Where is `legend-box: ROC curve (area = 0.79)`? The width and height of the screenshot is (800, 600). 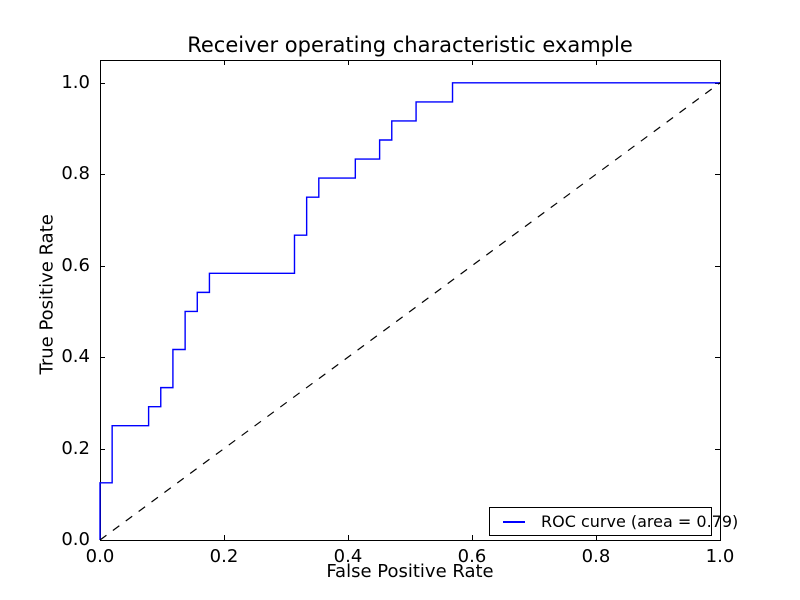
legend-box: ROC curve (area = 0.79) is located at coordinates (613, 521).